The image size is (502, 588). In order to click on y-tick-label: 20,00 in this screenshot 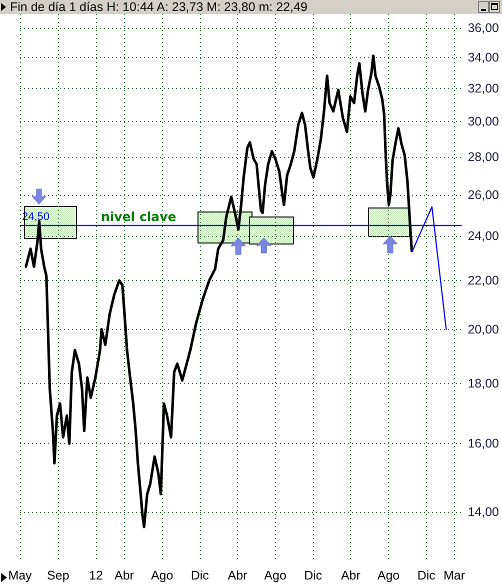, I will do `click(484, 329)`.